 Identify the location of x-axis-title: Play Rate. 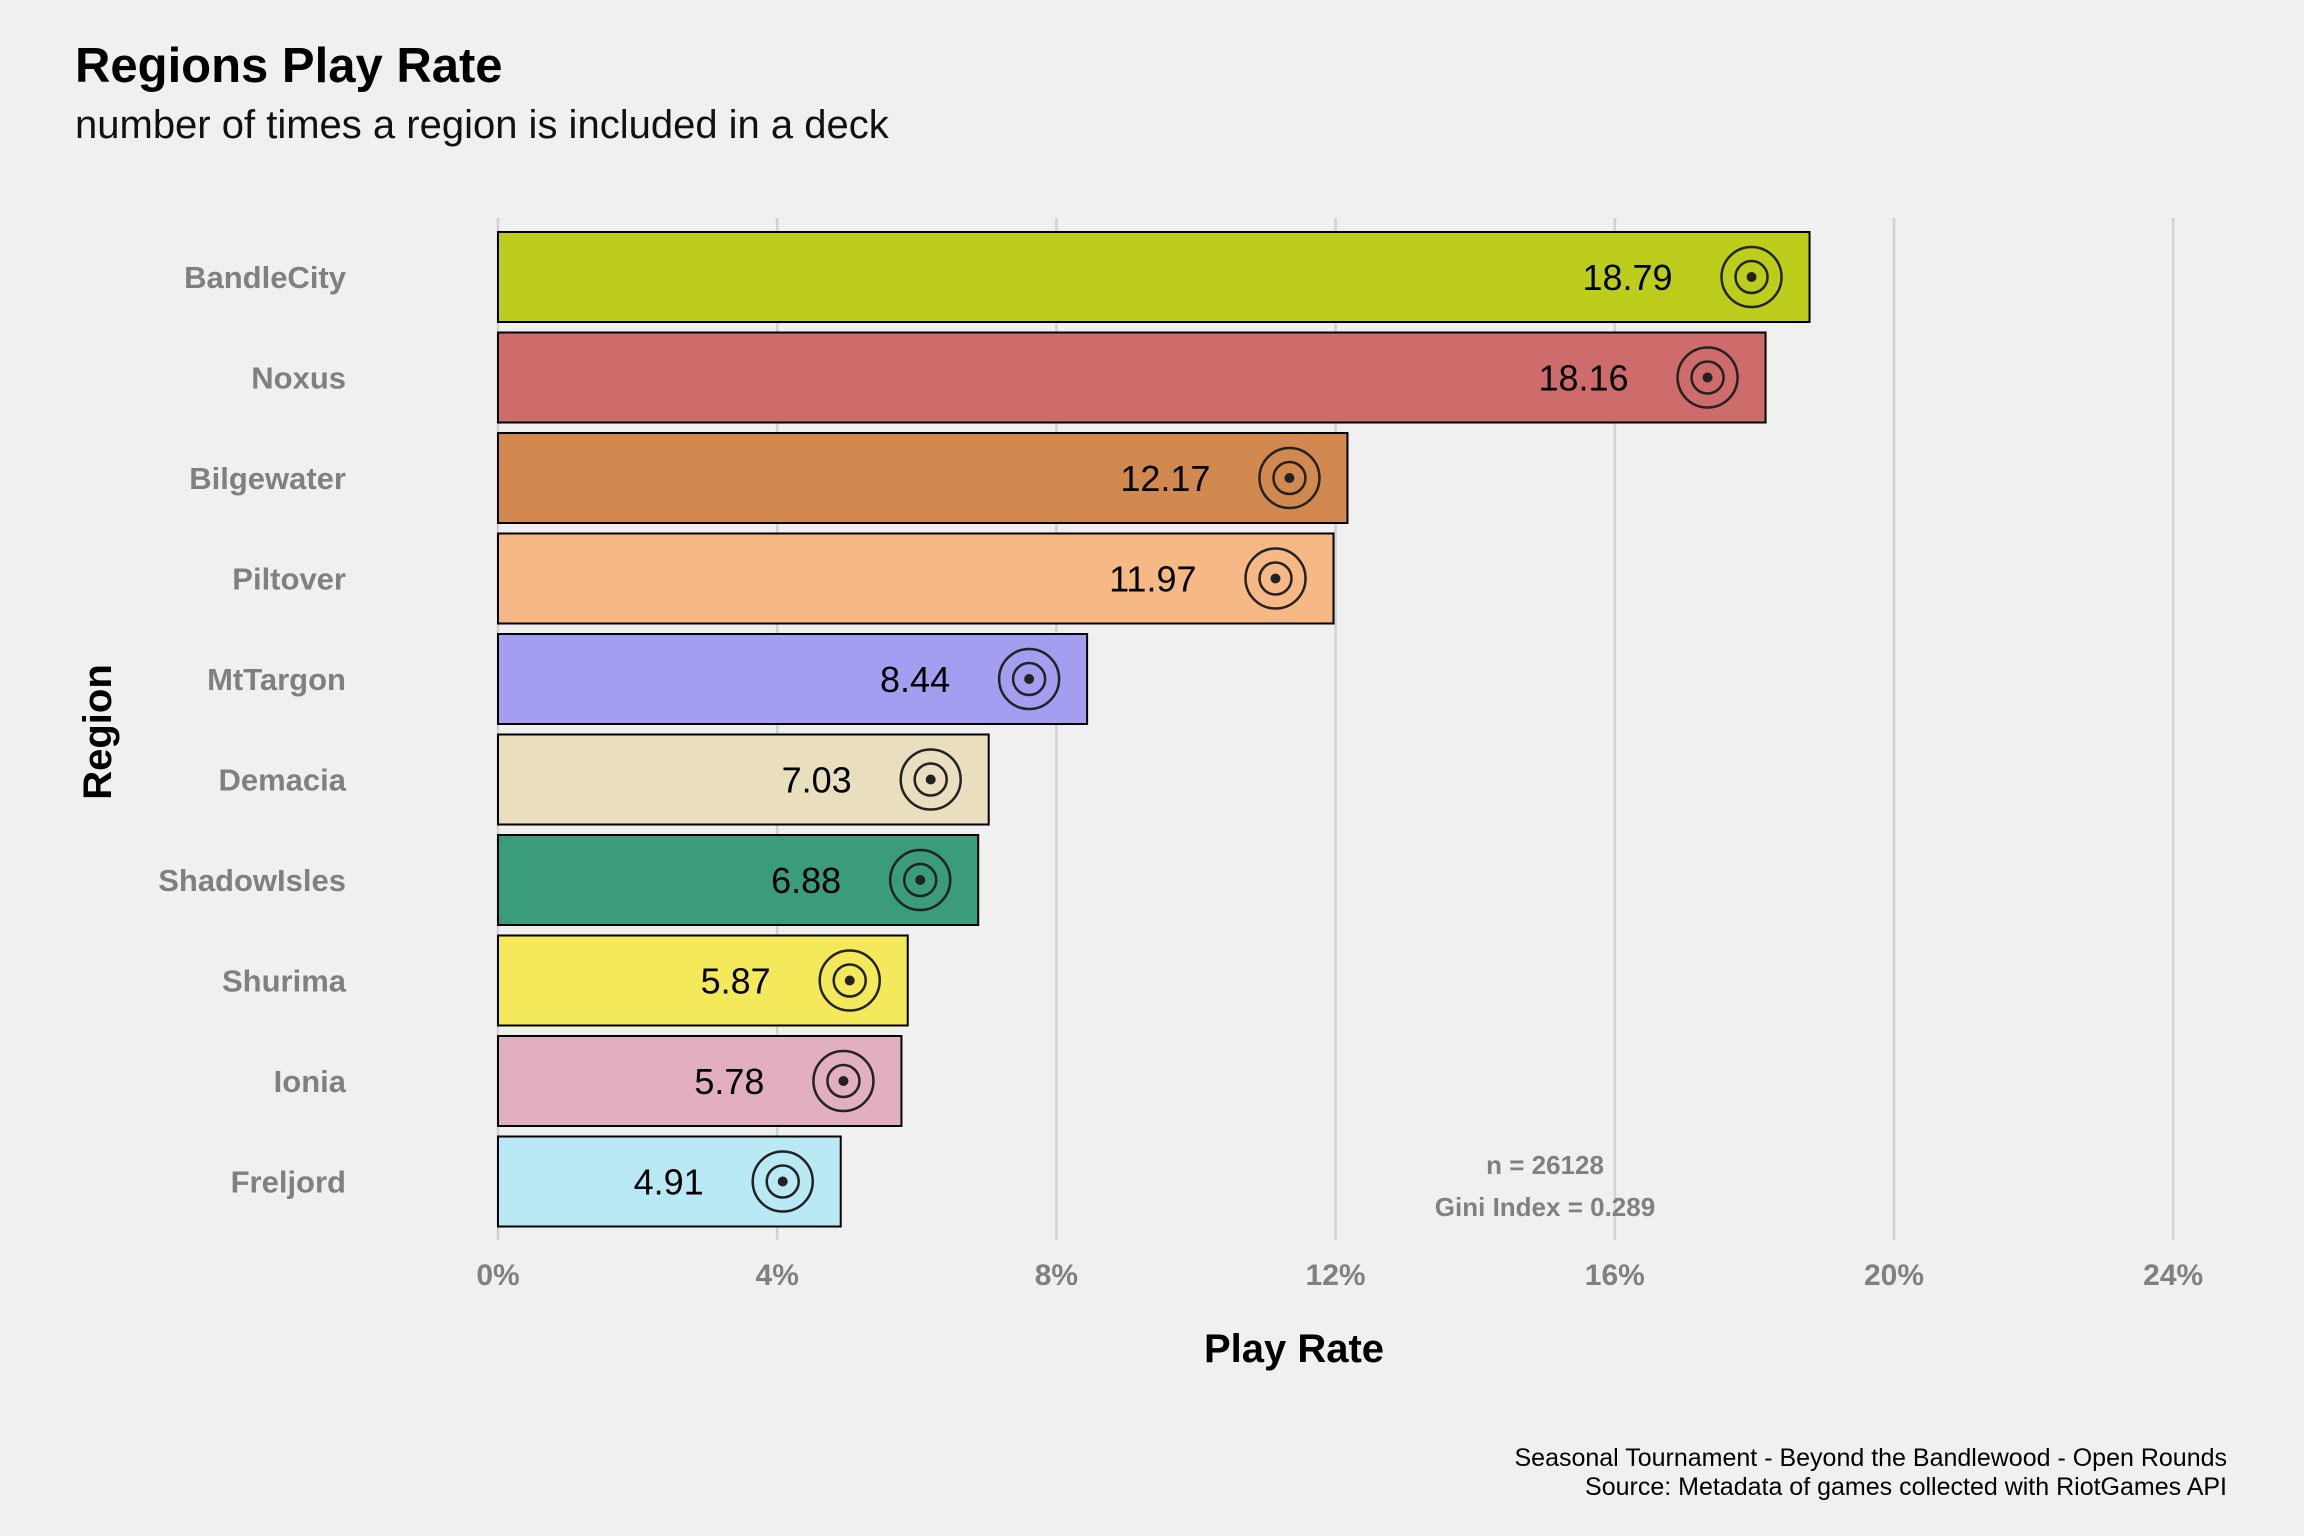
(1294, 1349).